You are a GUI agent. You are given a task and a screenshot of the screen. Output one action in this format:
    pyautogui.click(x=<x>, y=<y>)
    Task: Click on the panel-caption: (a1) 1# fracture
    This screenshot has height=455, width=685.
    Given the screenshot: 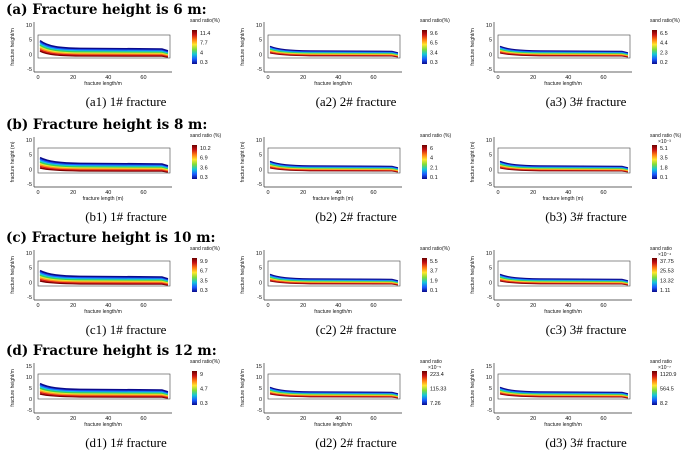 What is the action you would take?
    pyautogui.click(x=126, y=101)
    